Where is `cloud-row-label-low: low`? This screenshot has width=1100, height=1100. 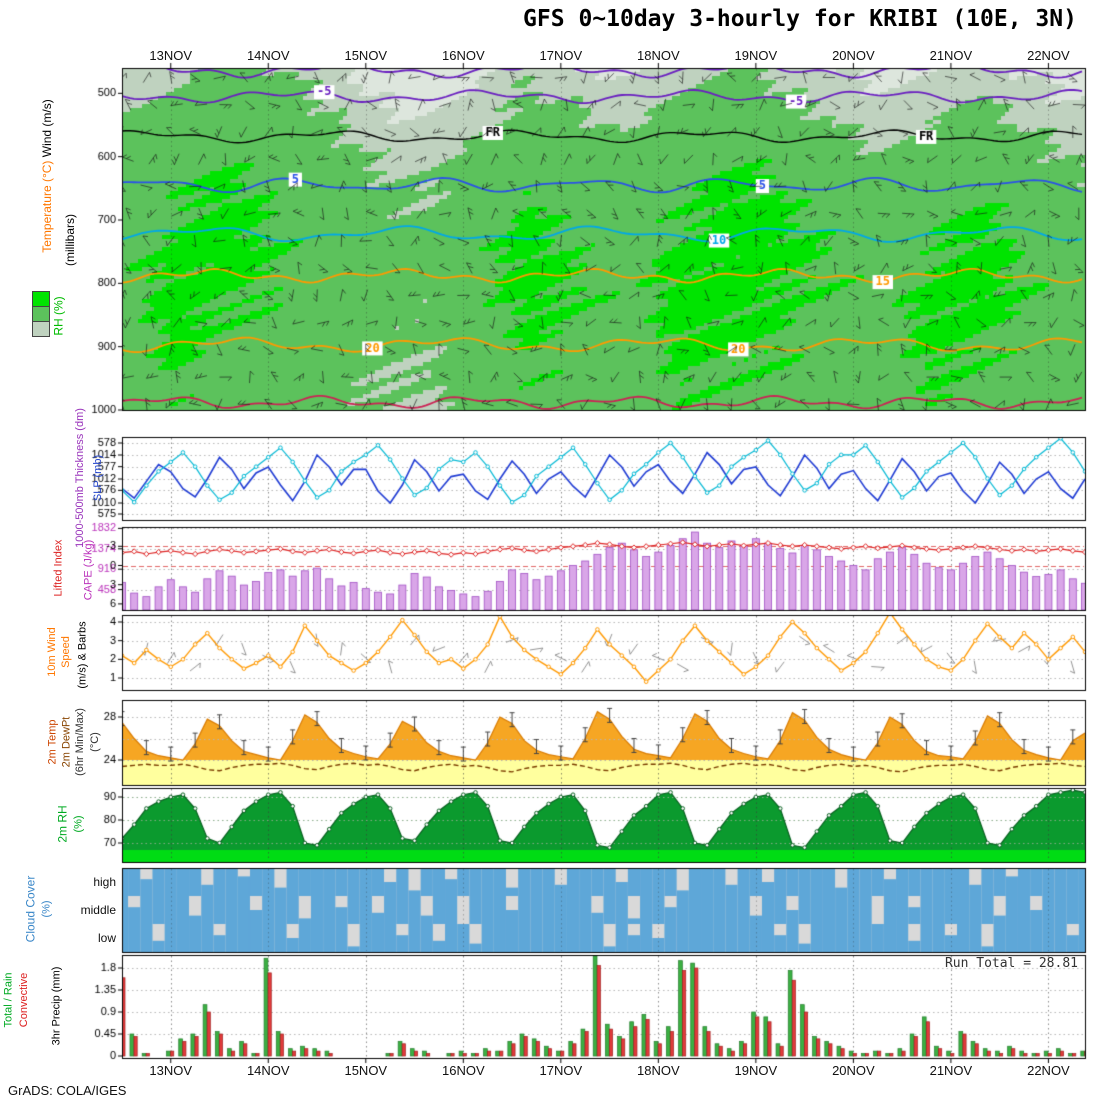
cloud-row-label-low: low is located at coordinates (106, 938).